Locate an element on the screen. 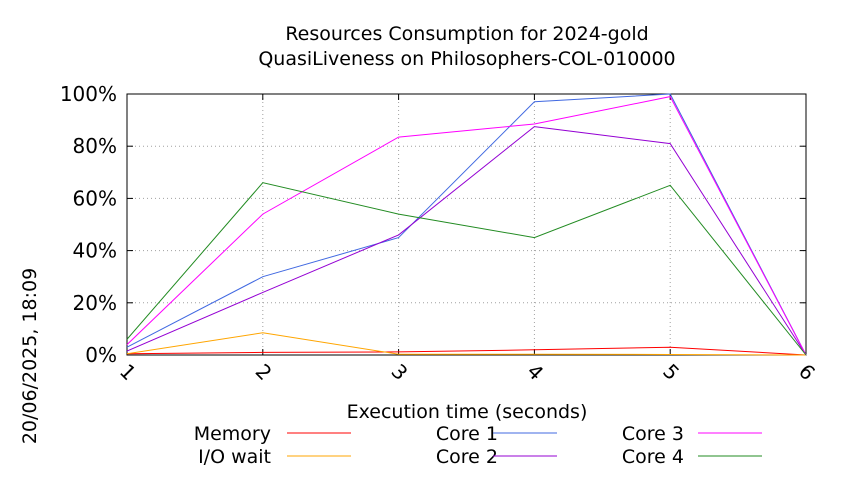 This screenshot has height=479, width=850. legend-label: Memory is located at coordinates (232, 434).